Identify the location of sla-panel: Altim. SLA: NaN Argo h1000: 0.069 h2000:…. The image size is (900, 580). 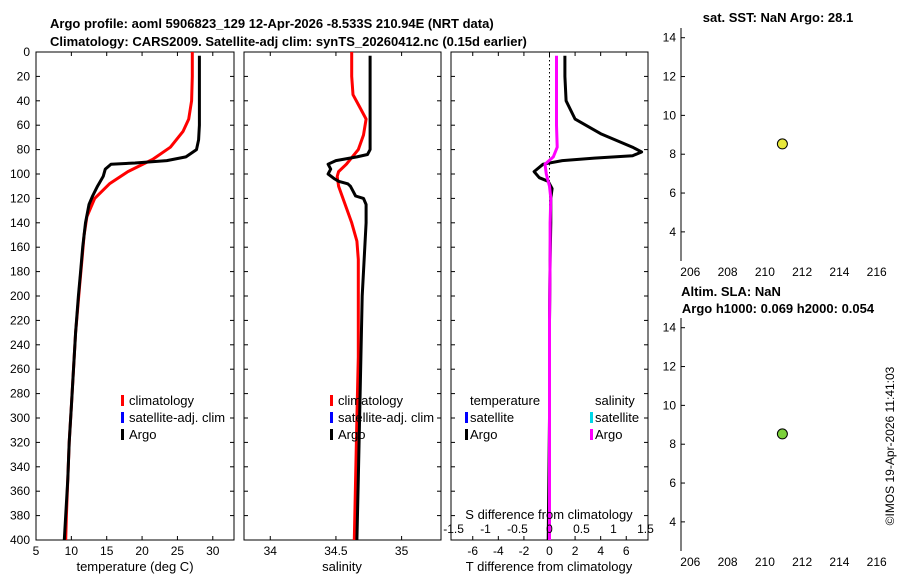
(775, 426).